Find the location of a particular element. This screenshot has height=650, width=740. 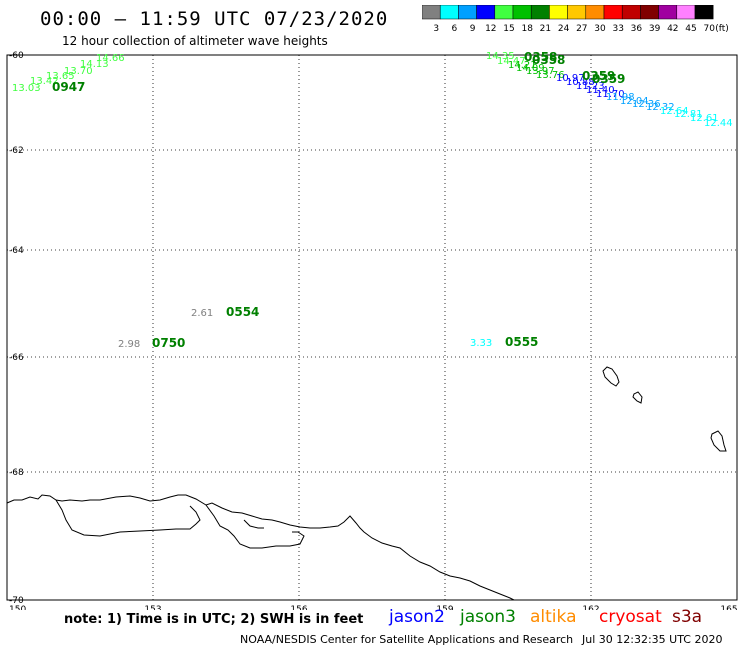

y-tick-label: -68 is located at coordinates (16, 473).